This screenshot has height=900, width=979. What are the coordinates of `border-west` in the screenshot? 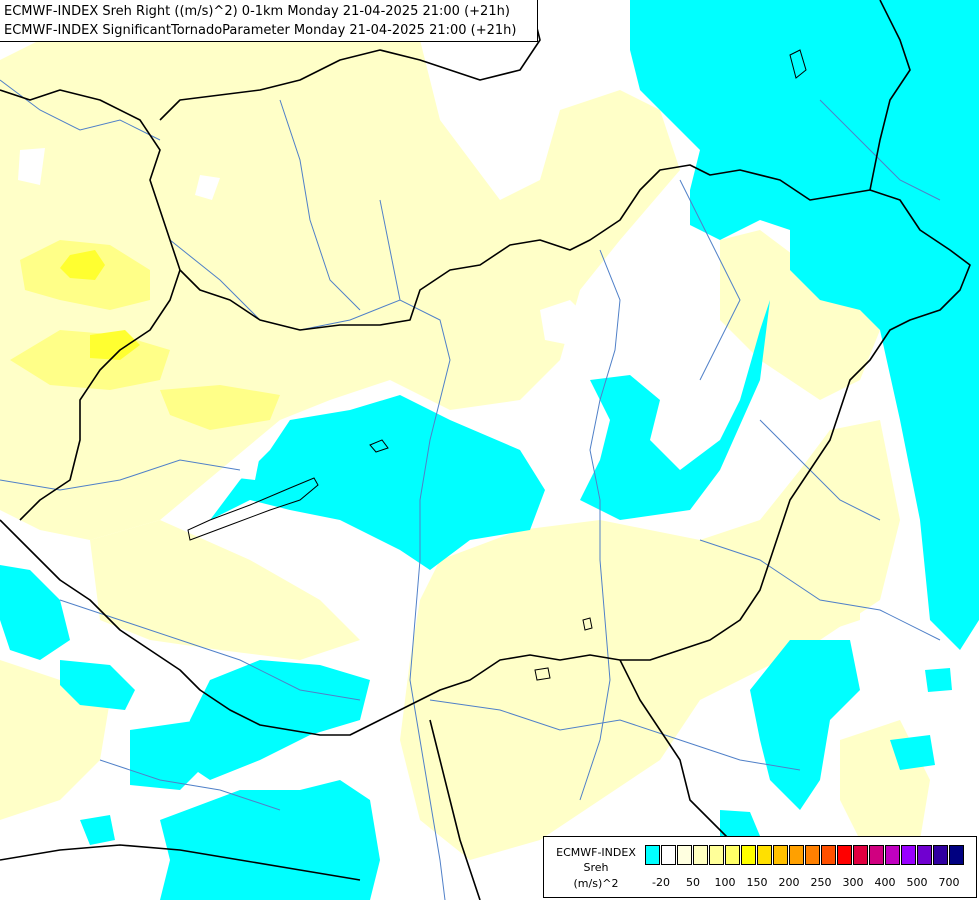 It's located at (100, 395).